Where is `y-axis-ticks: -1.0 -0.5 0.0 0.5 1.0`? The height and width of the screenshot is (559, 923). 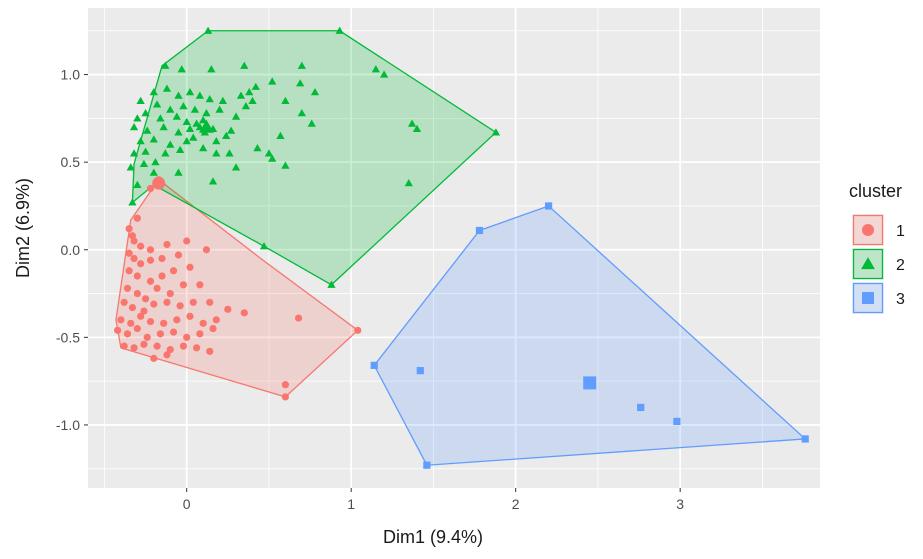
y-axis-ticks: -1.0 -0.5 0.0 0.5 1.0 is located at coordinates (72, 250).